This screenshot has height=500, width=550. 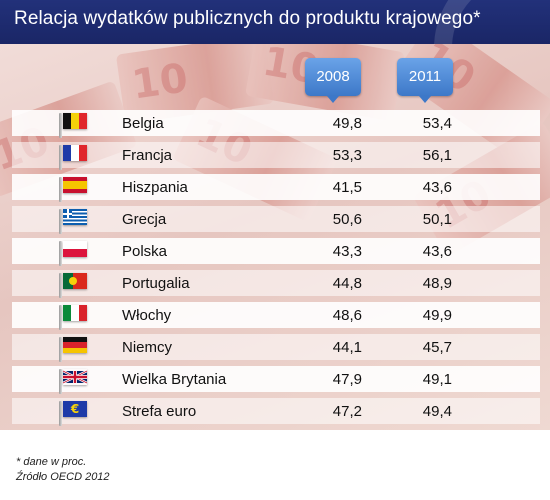 I want to click on eurozone-flag-icon: €, so click(x=75, y=409).